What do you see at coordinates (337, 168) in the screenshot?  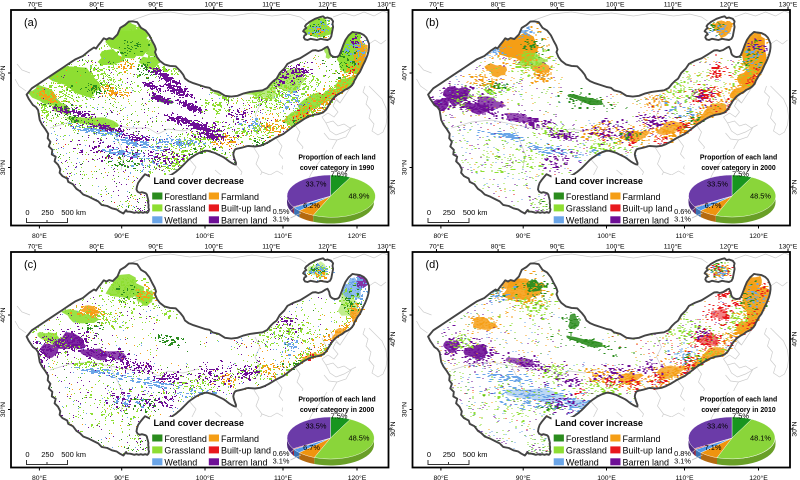 I see `svg-text: cover category in 1990` at bounding box center [337, 168].